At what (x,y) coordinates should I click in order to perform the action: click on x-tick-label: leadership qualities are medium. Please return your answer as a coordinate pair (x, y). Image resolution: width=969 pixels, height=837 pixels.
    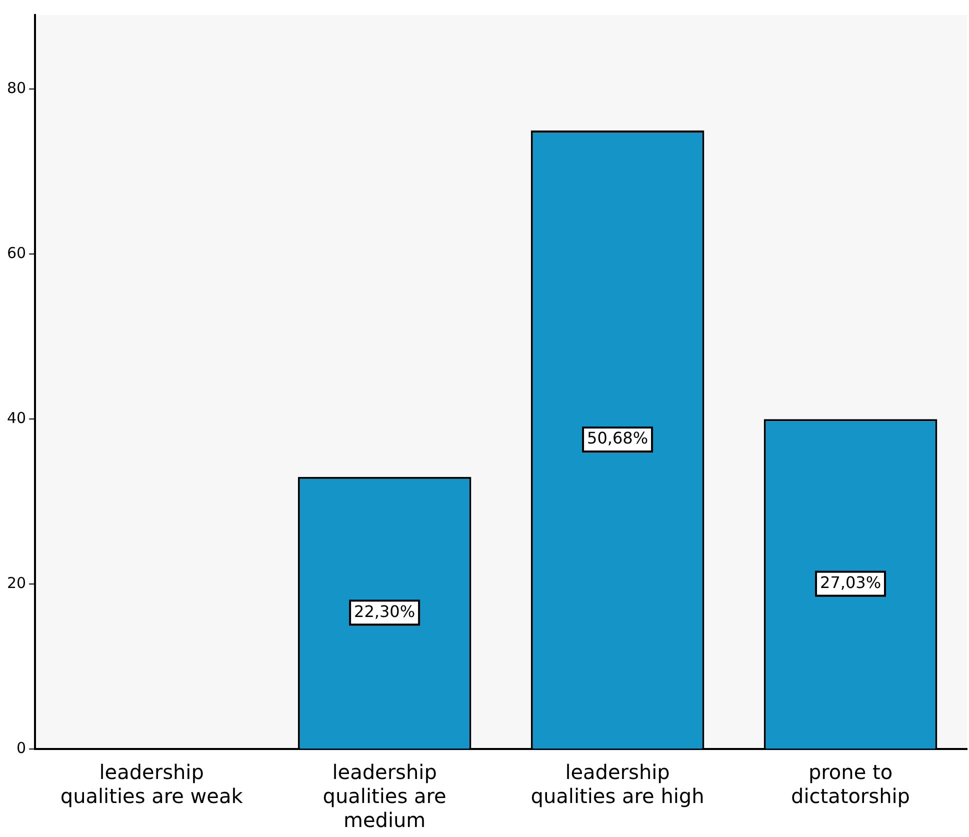
    Looking at the image, I should click on (384, 796).